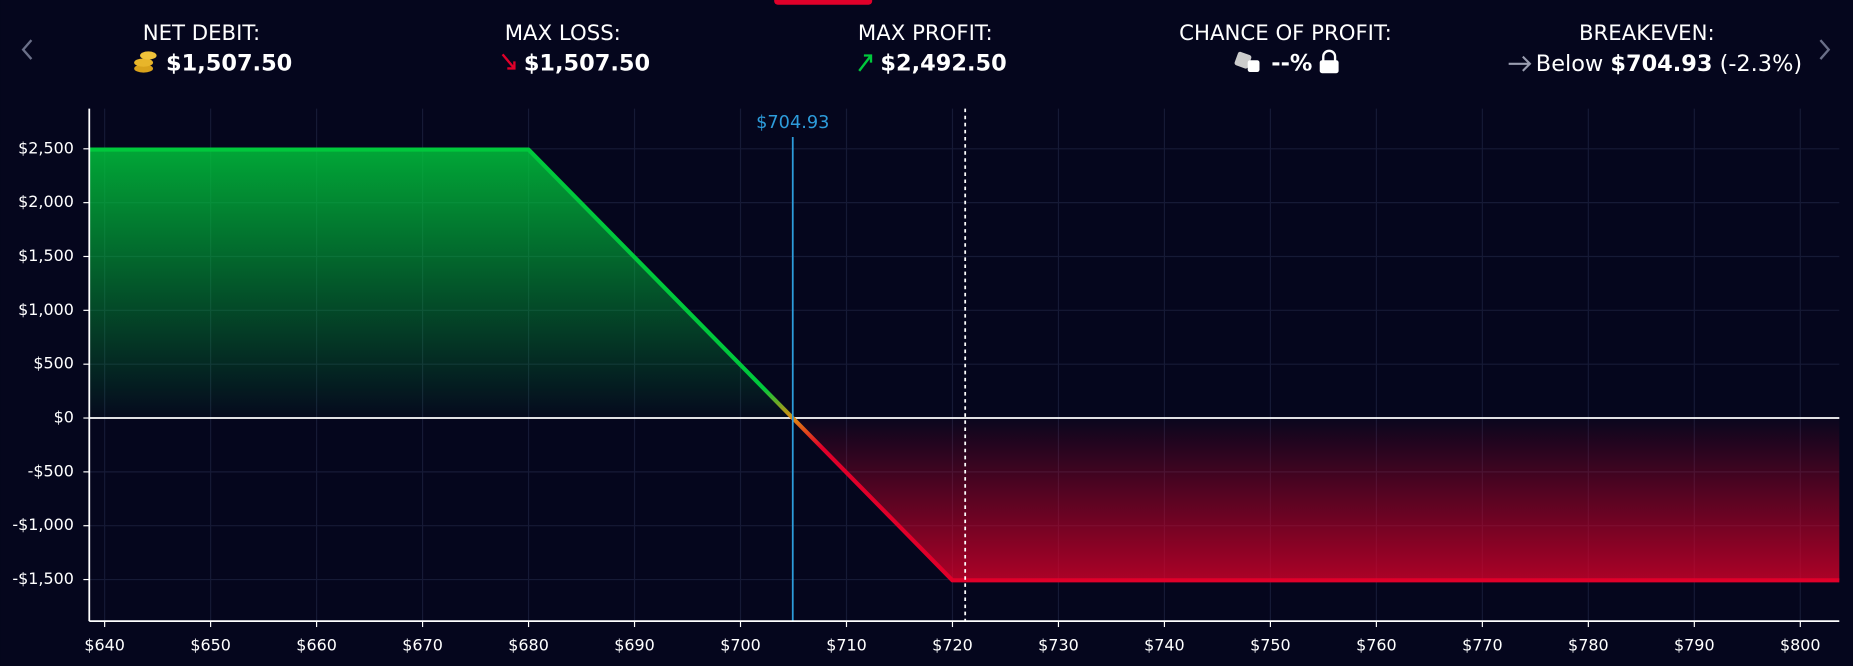 The width and height of the screenshot is (1853, 666). Describe the element at coordinates (1058, 644) in the screenshot. I see `x-tick-label: $730` at that location.